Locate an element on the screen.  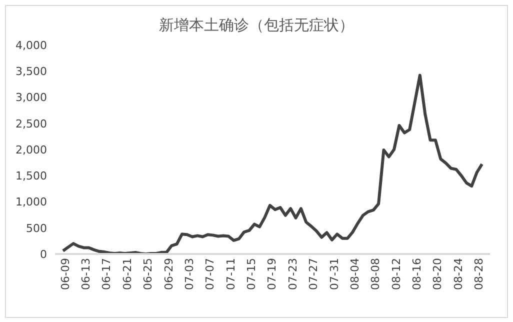
x-tick-label: 06-21 is located at coordinates (127, 274).